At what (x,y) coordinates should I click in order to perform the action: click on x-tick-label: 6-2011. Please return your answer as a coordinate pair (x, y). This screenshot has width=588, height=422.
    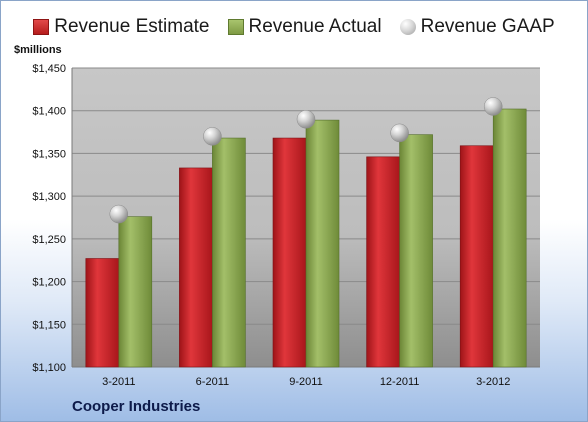
    Looking at the image, I should click on (212, 382).